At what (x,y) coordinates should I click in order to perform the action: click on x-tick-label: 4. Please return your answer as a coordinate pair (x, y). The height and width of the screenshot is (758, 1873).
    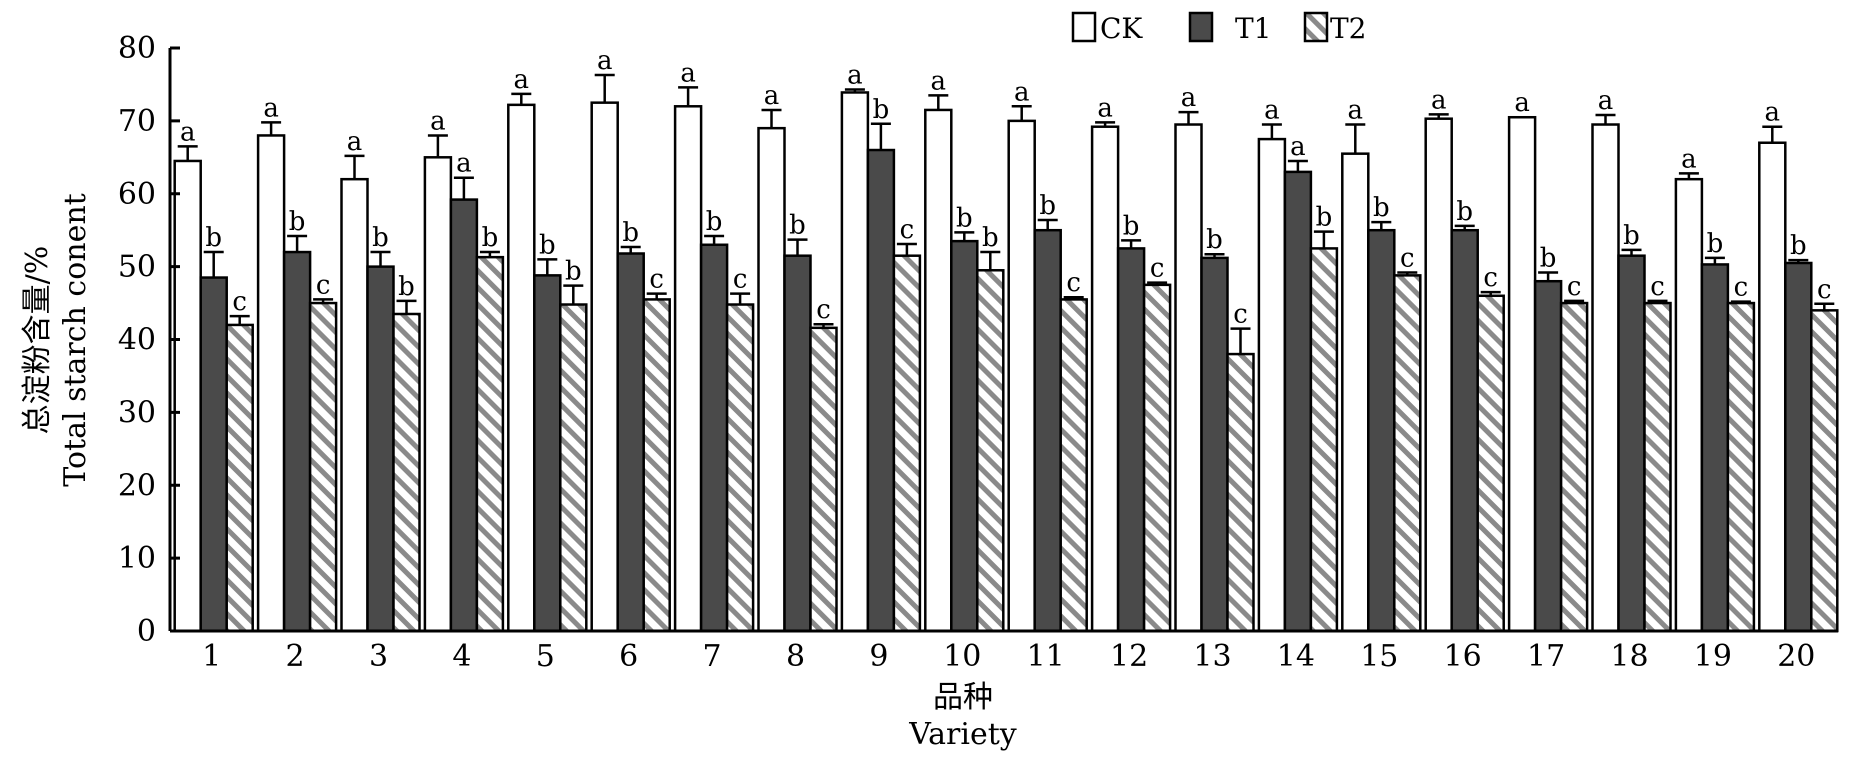
    Looking at the image, I should click on (461, 656).